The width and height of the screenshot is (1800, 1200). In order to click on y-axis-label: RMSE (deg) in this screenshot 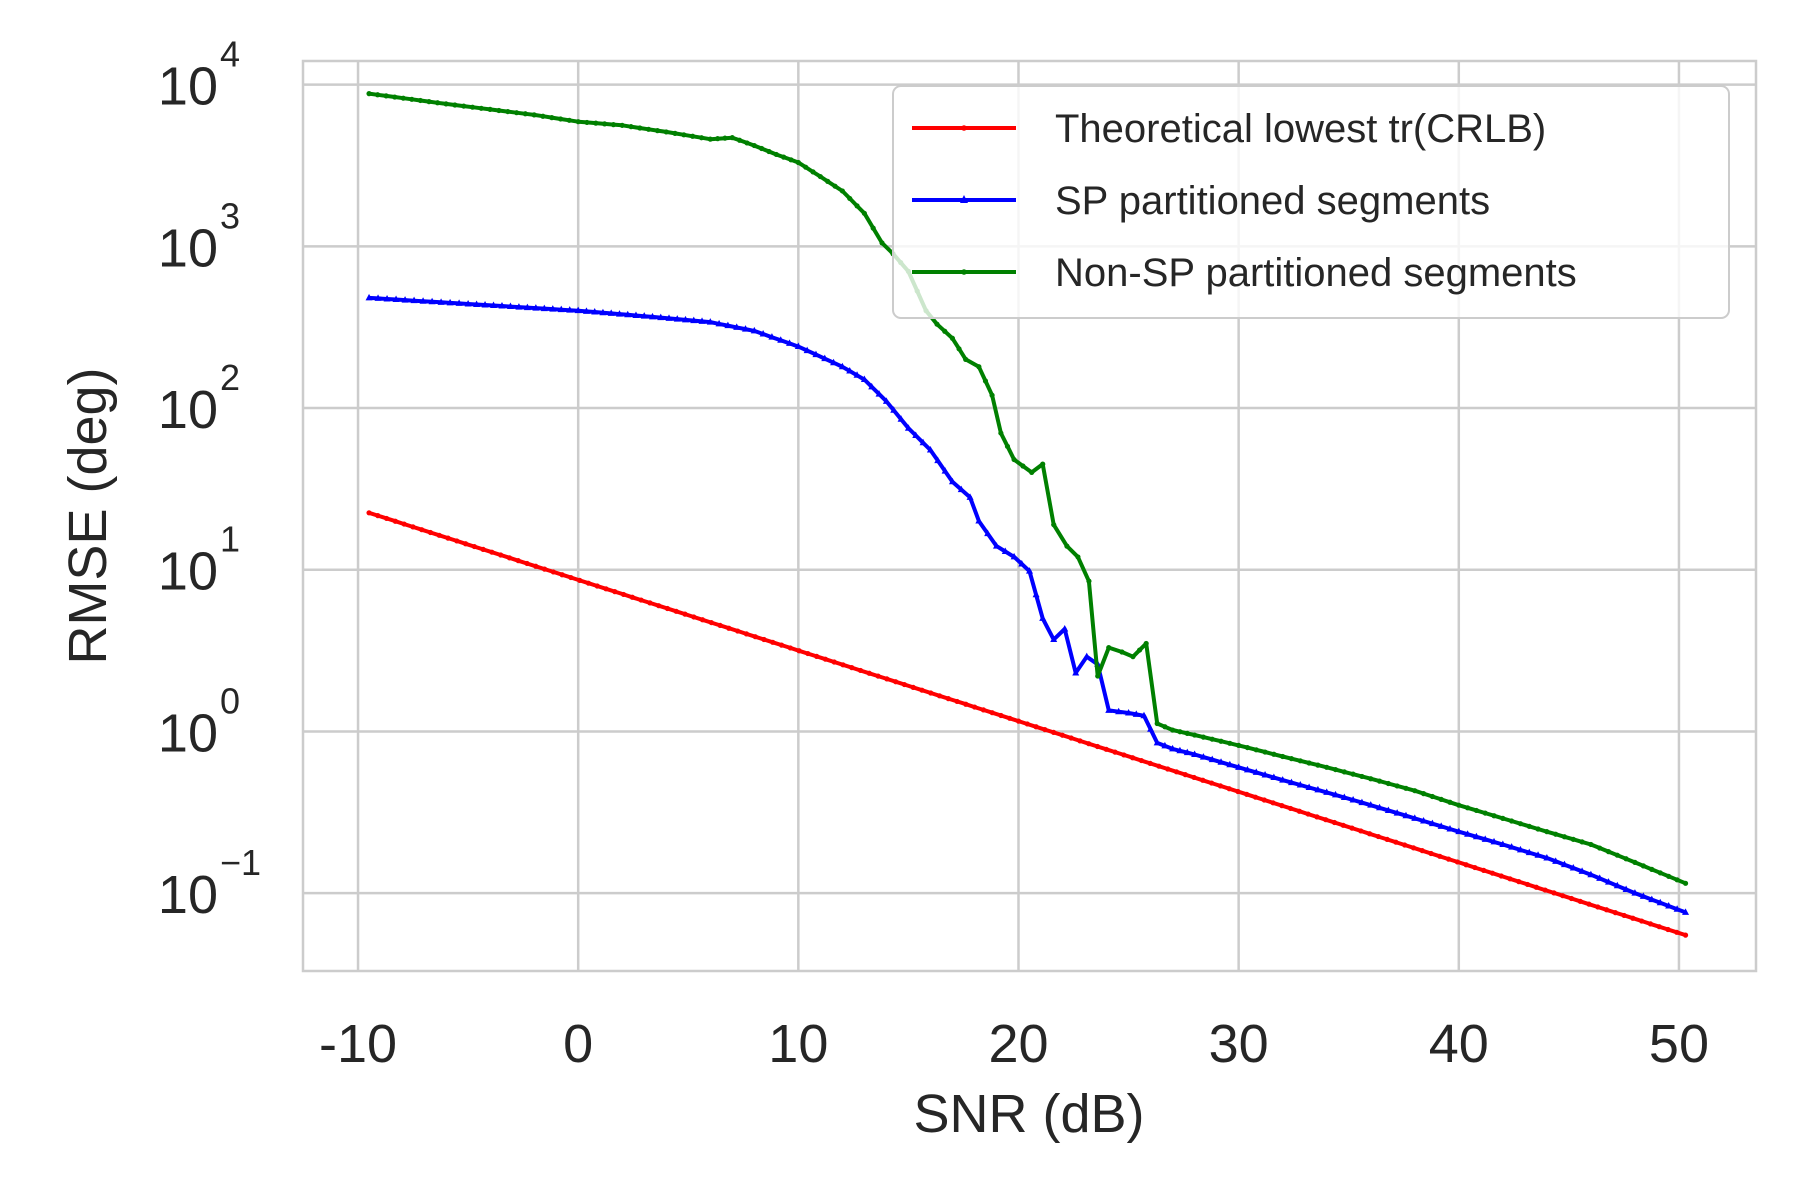, I will do `click(88, 515)`.